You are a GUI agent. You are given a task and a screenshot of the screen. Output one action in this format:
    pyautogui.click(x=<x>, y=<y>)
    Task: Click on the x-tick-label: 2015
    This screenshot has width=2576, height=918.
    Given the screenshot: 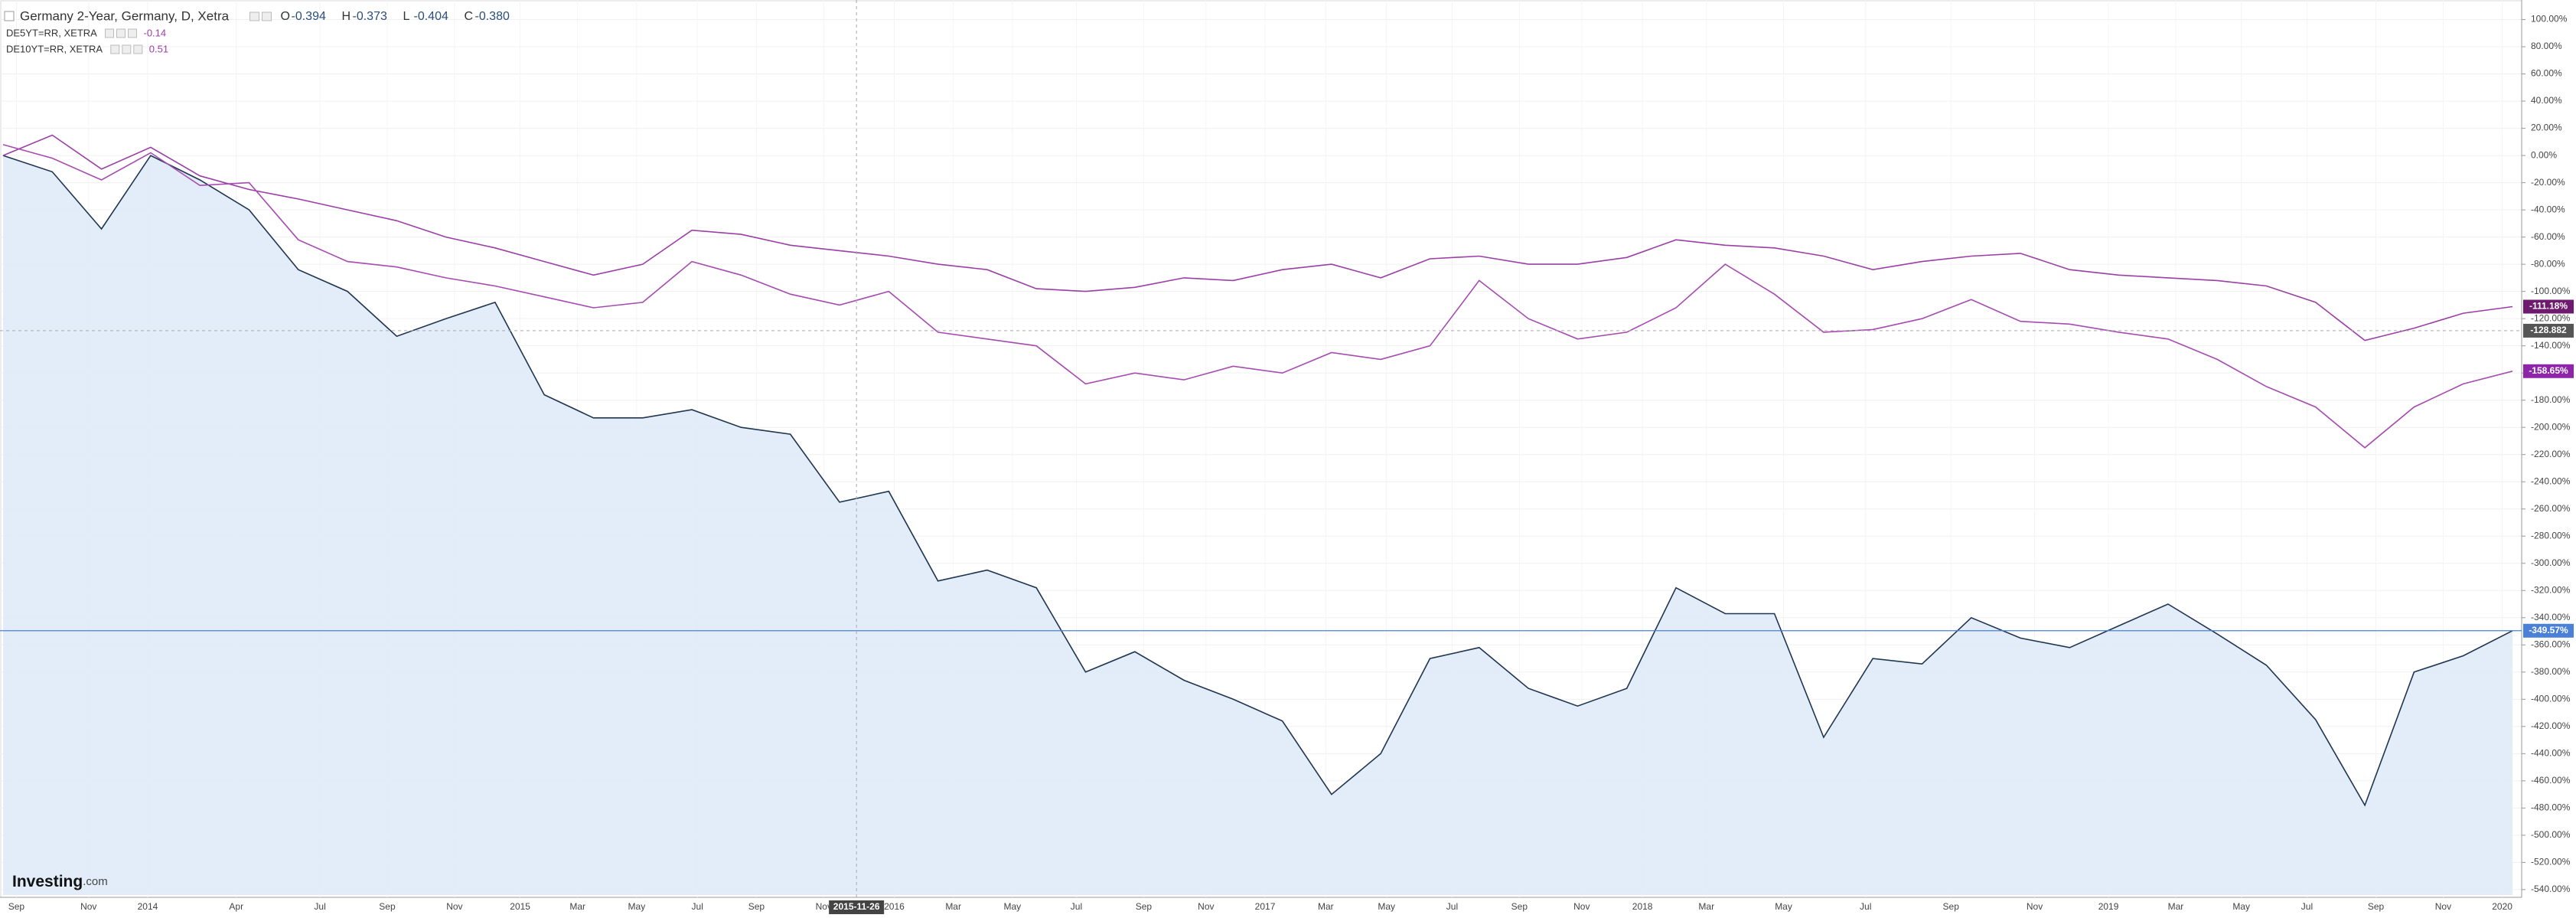 What is the action you would take?
    pyautogui.click(x=520, y=906)
    